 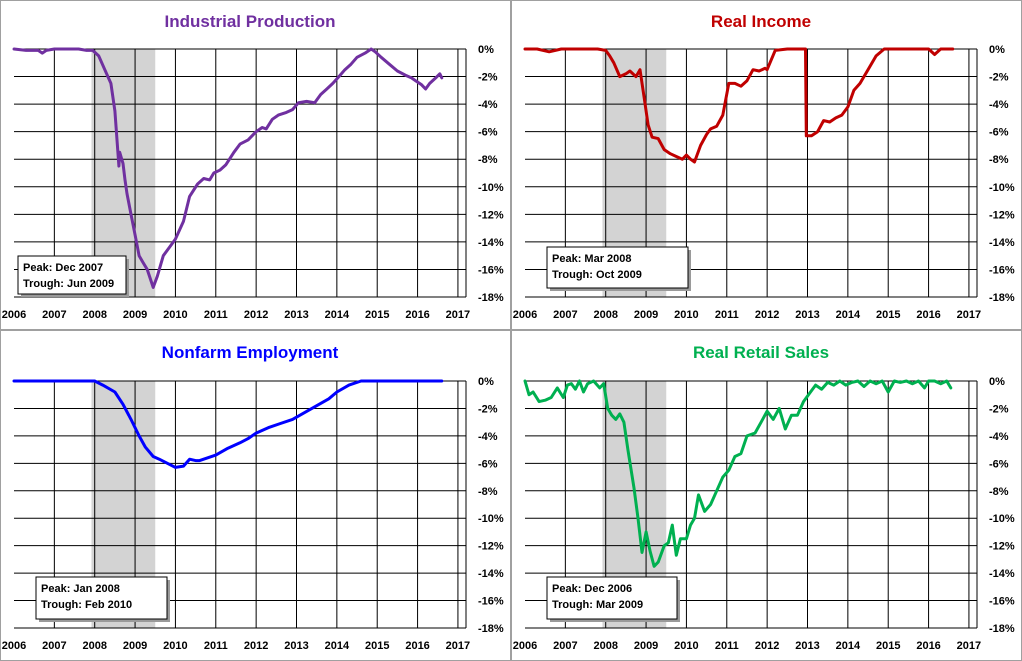 What do you see at coordinates (68, 284) in the screenshot?
I see `annotation-trough: Trough: Jun 2009` at bounding box center [68, 284].